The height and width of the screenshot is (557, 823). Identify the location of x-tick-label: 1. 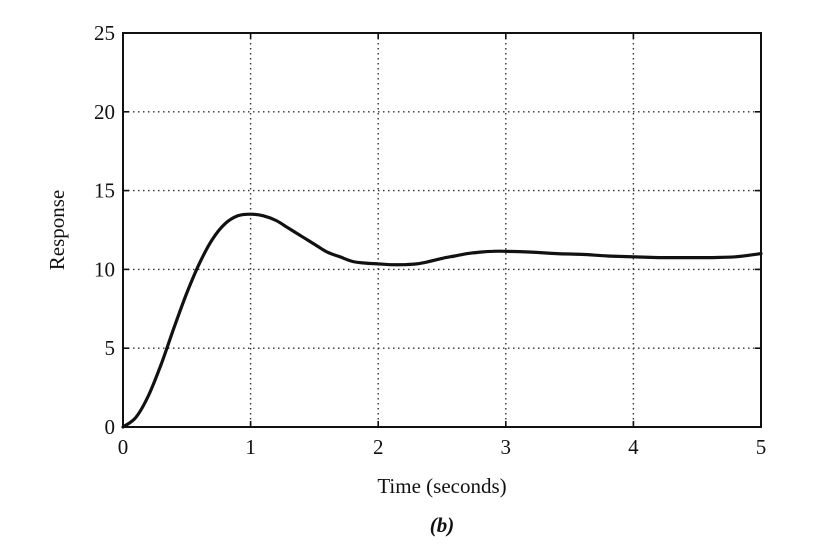
(250, 447).